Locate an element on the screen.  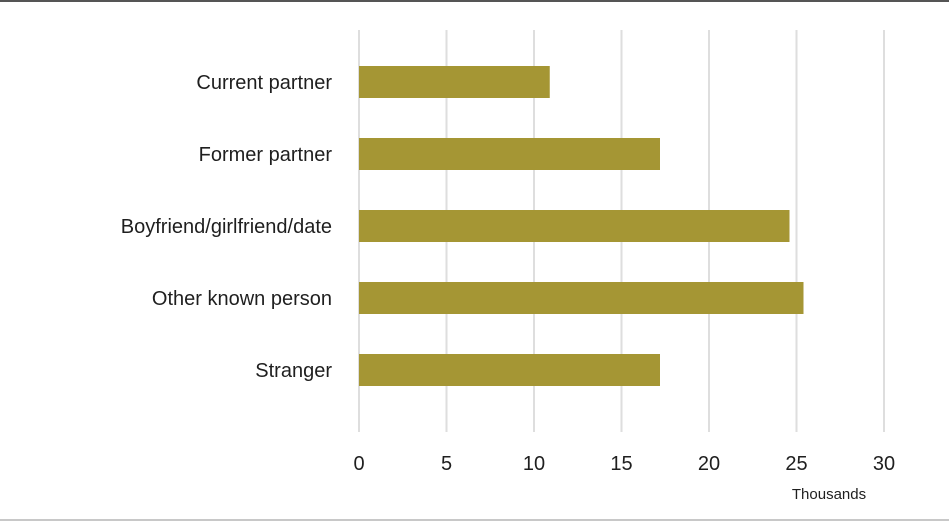
x-tick-label: 30 is located at coordinates (884, 464).